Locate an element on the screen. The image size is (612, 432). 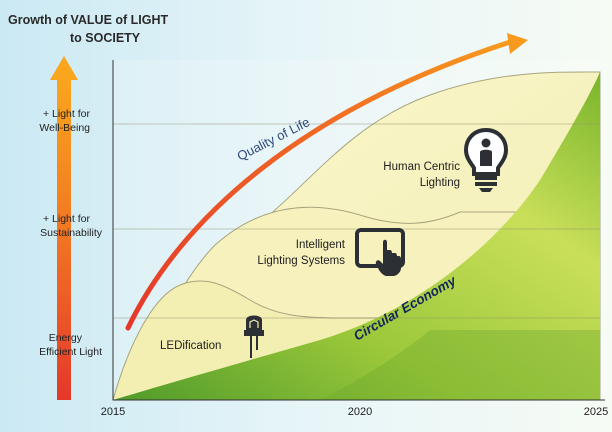
touch-tablet-icon is located at coordinates (380, 252).